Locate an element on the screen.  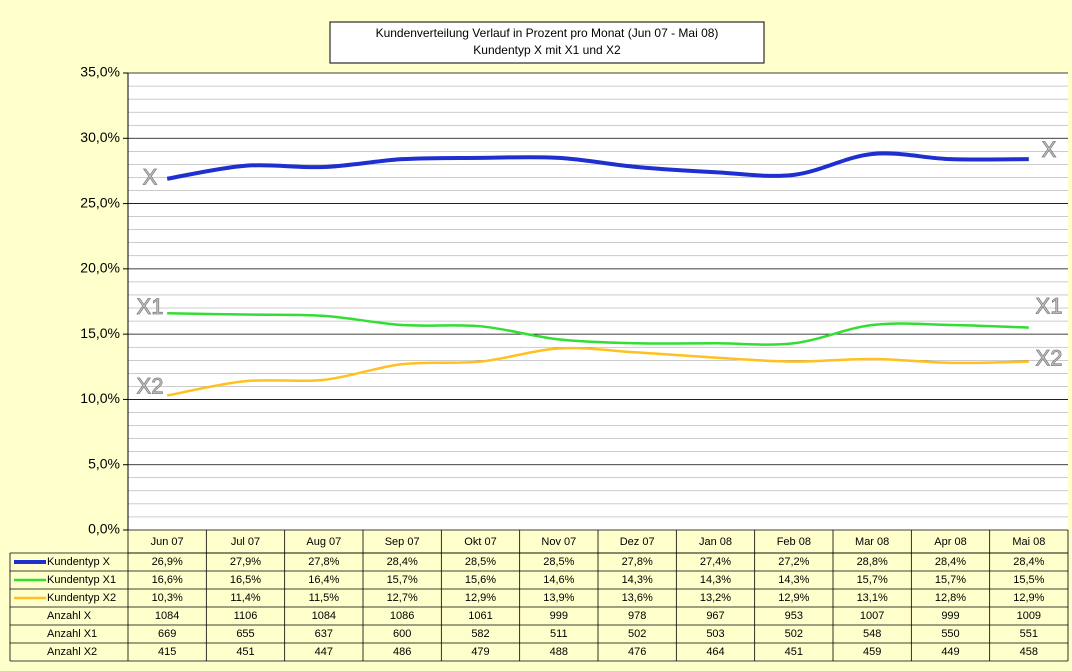
table-cell: 15,6% is located at coordinates (480, 580).